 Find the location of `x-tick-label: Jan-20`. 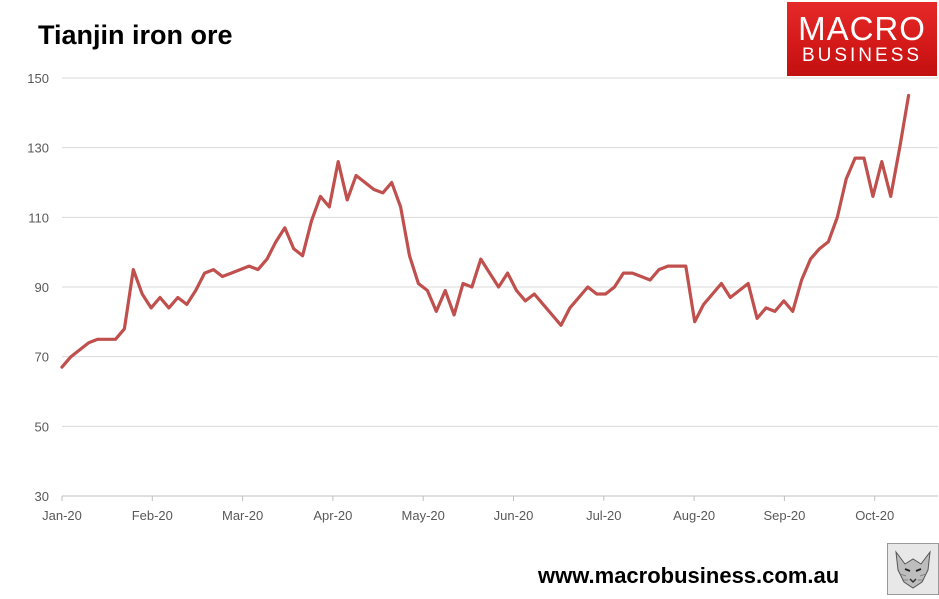

x-tick-label: Jan-20 is located at coordinates (62, 515).